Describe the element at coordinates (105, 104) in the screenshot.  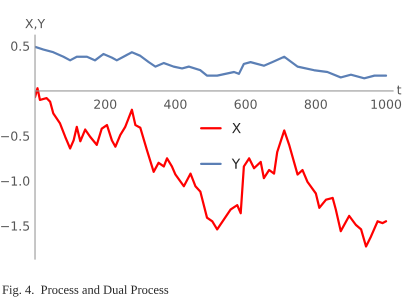
I see `x-tick-label: 200` at that location.